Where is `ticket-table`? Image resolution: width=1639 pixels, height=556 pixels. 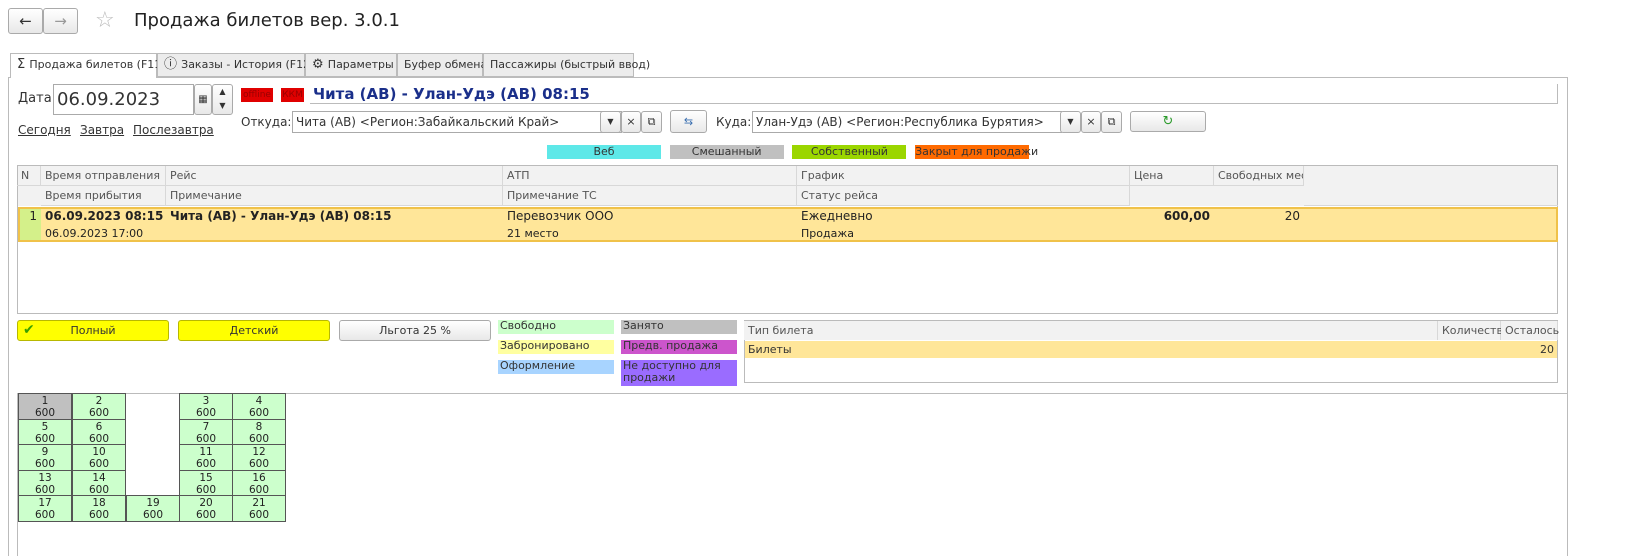
ticket-table is located at coordinates (1151, 351).